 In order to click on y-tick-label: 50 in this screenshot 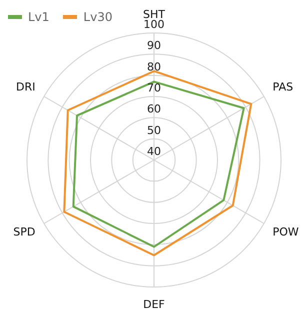, I will do `click(154, 130)`.